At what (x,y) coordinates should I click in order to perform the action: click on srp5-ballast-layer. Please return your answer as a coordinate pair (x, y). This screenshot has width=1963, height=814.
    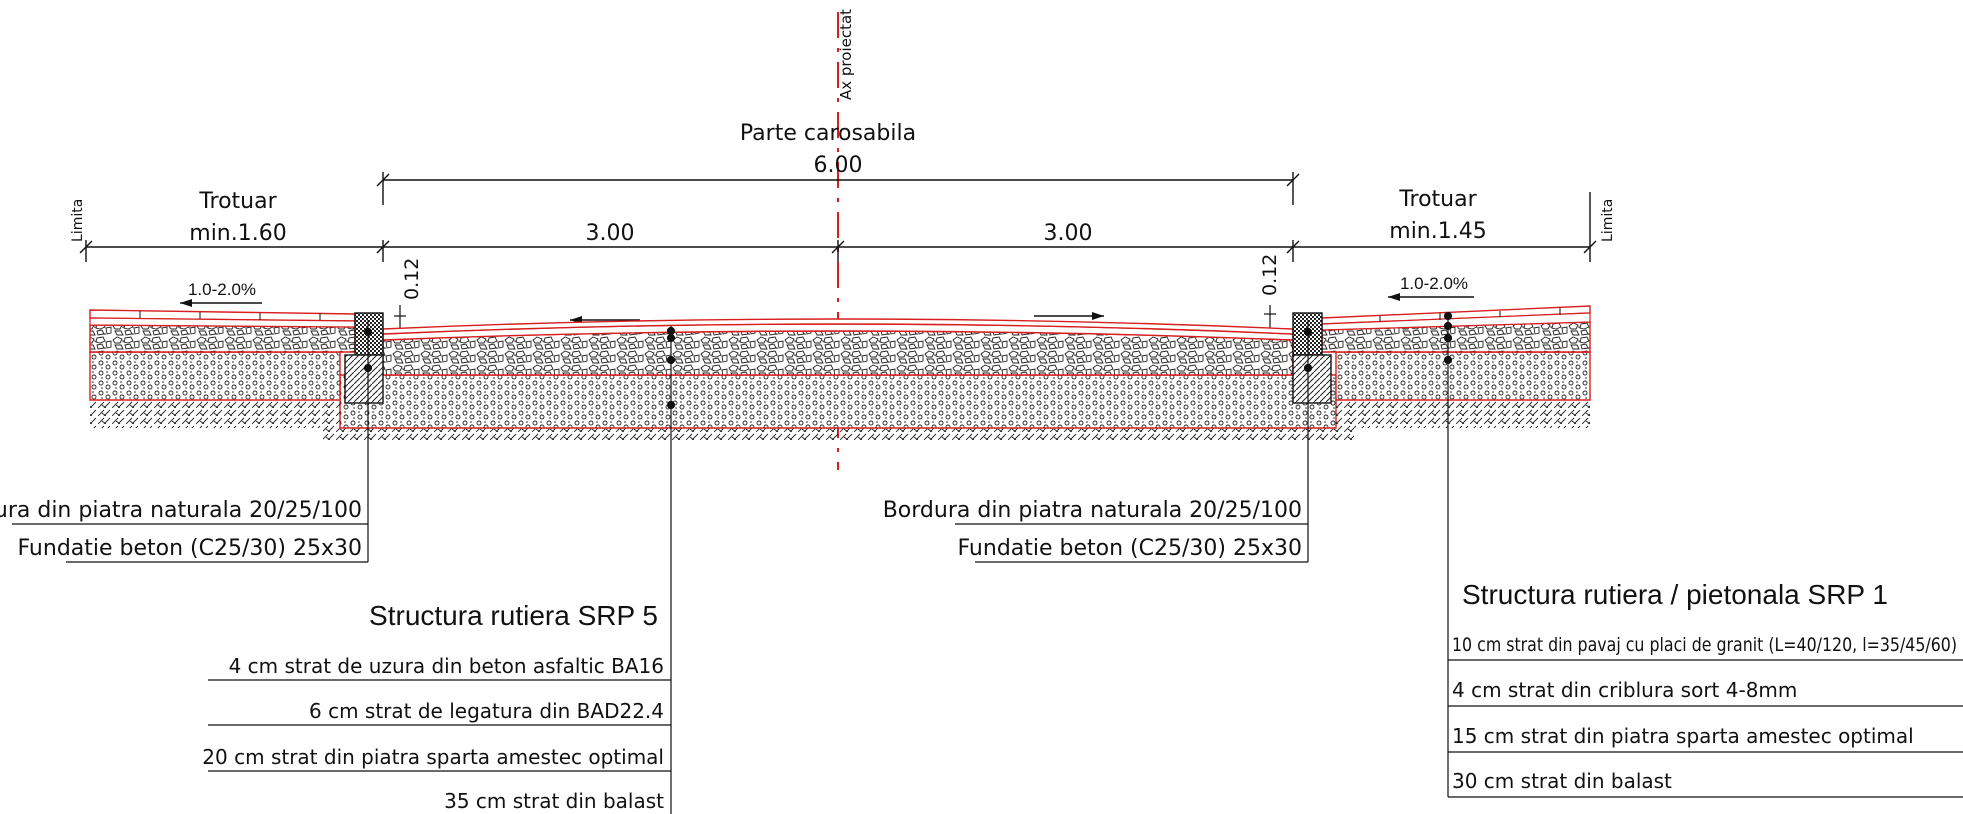
    Looking at the image, I should click on (838, 401).